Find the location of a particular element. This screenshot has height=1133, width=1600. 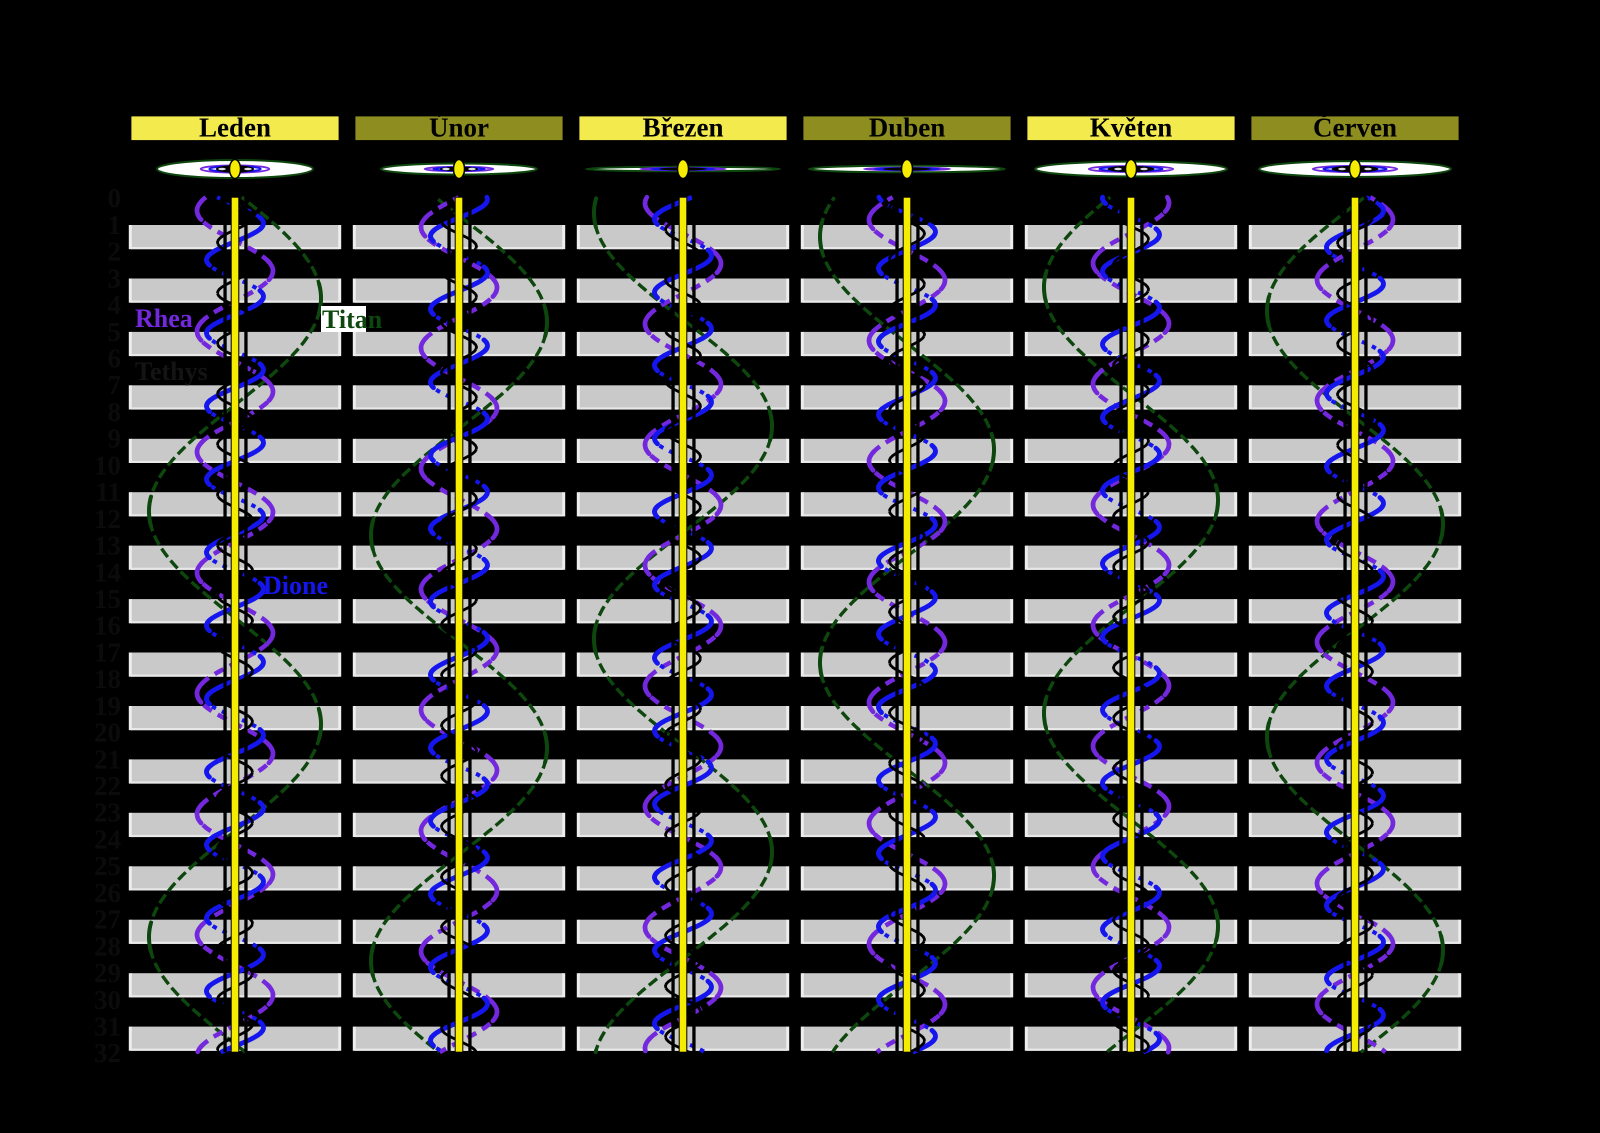

svg-text: 7 is located at coordinates (115, 385).